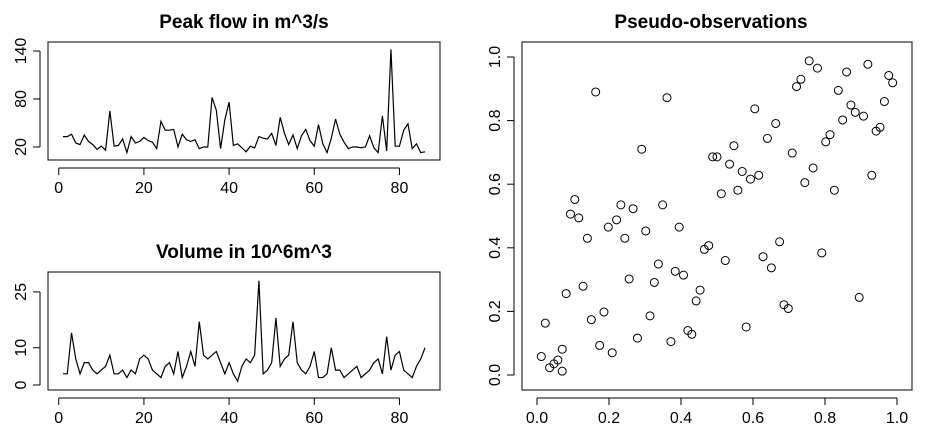 The width and height of the screenshot is (928, 444). What do you see at coordinates (495, 311) in the screenshot?
I see `y-tick-label: 0.2` at bounding box center [495, 311].